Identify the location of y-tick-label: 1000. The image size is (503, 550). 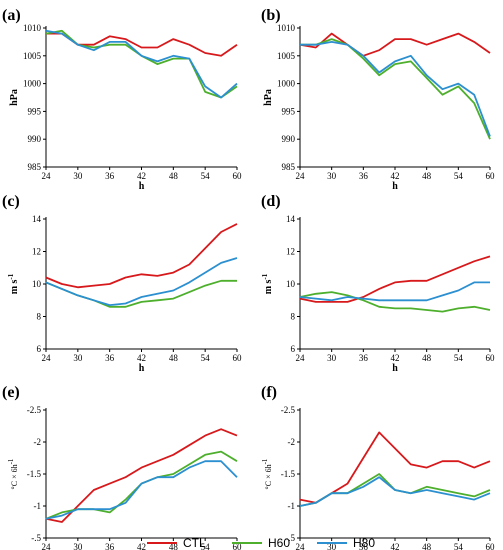
(32, 84).